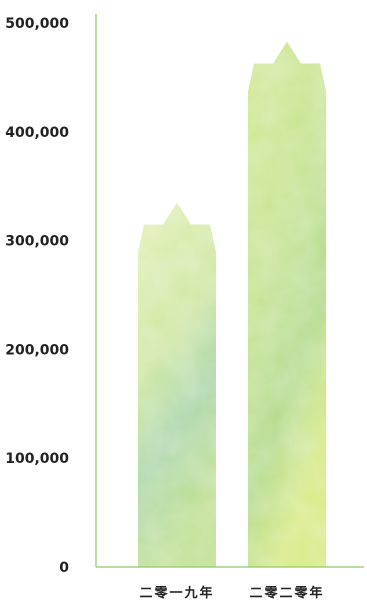 Image resolution: width=367 pixels, height=602 pixels. I want to click on y-tick-label: 500,000, so click(37, 24).